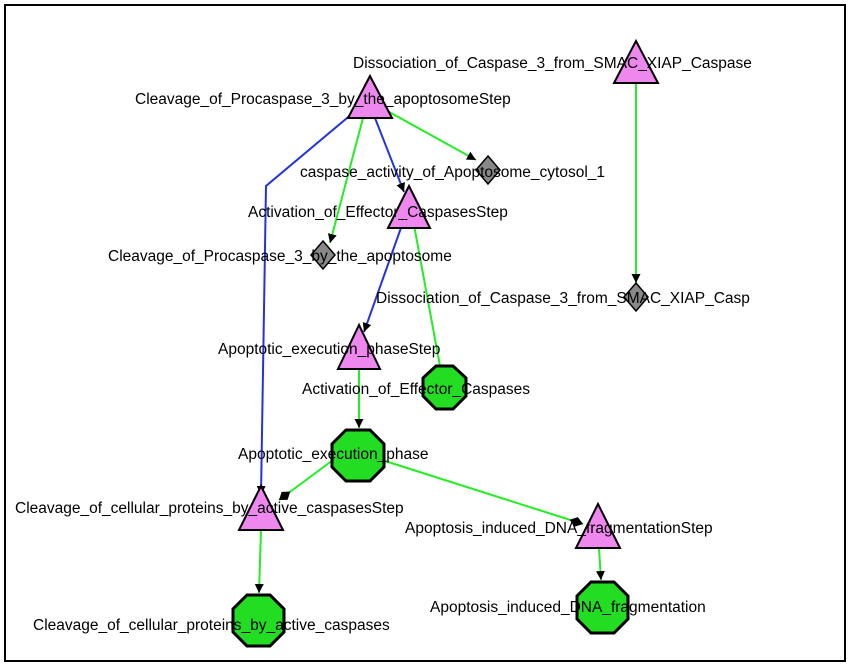  Describe the element at coordinates (429, 134) in the screenshot. I see `edge-n1-n3` at that location.